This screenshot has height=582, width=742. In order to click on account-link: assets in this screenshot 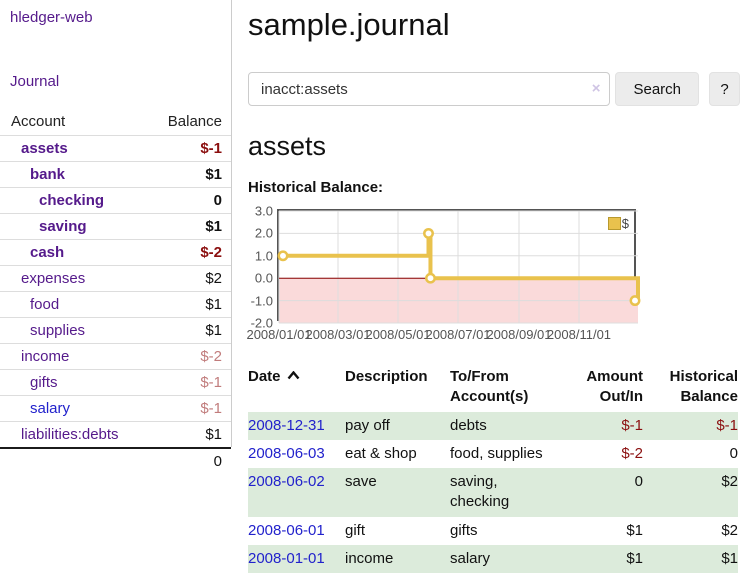, I will do `click(44, 148)`.